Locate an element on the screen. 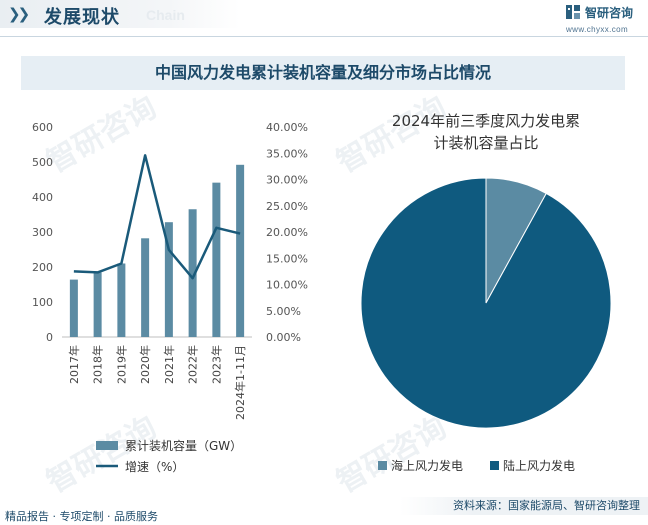  chart-title: 中国风力发电累计装机容量及细分市场占比情况 is located at coordinates (322, 72).